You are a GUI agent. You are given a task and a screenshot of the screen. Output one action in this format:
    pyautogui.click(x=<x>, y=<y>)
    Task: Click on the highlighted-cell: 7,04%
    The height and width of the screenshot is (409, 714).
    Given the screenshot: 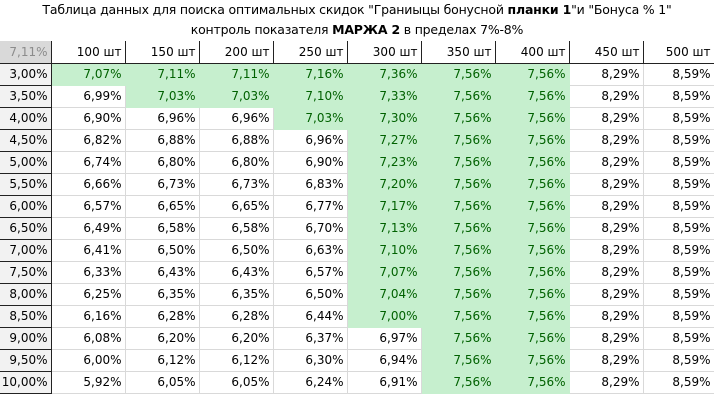 What is the action you would take?
    pyautogui.click(x=384, y=294)
    